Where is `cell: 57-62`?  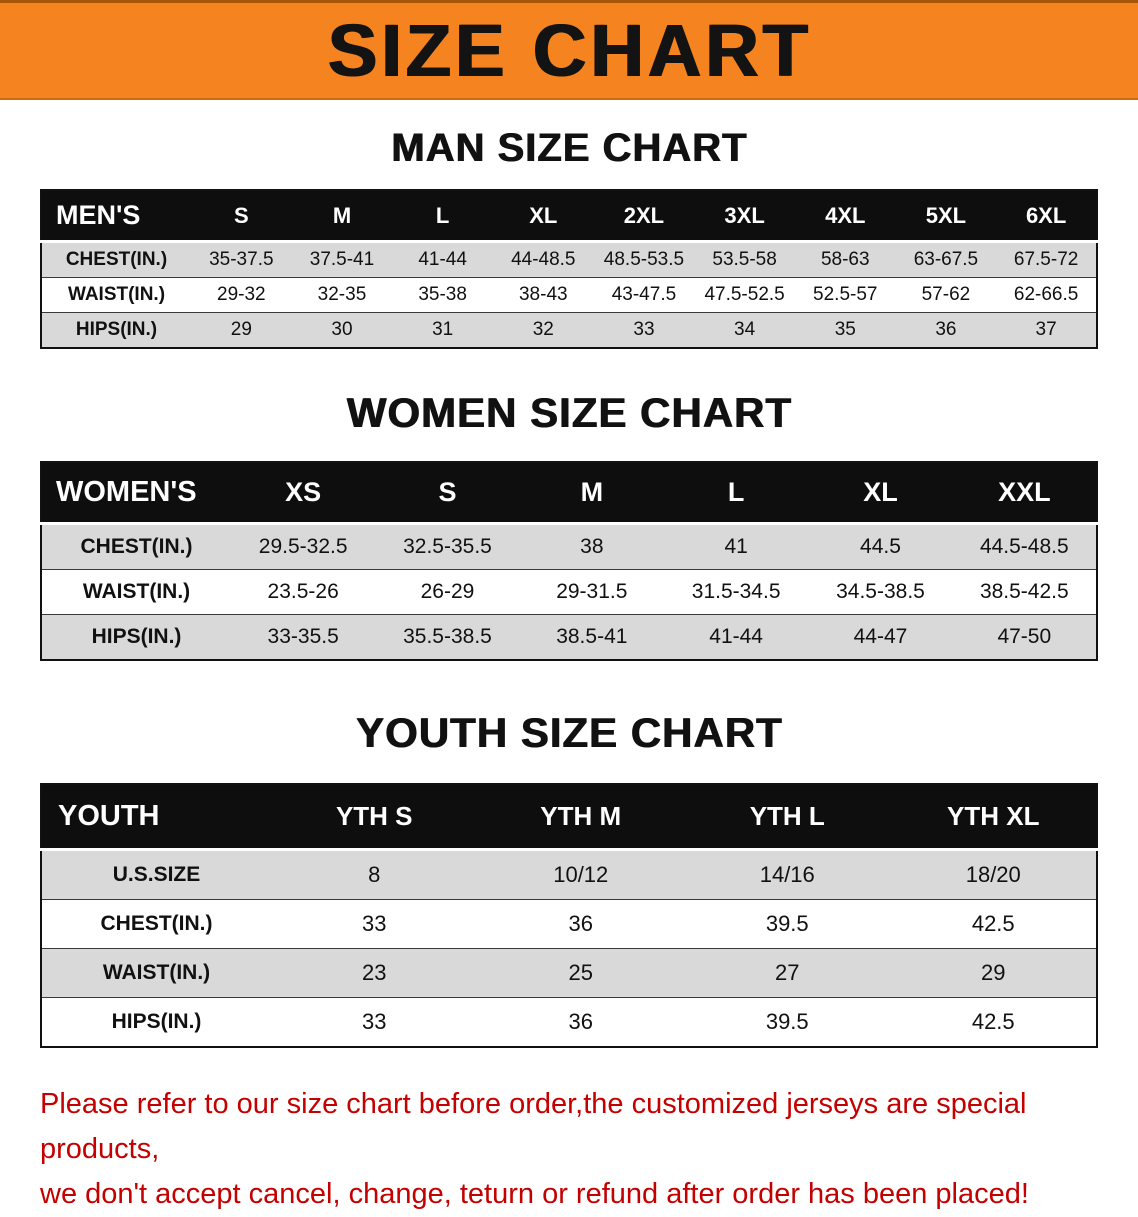 cell: 57-62 is located at coordinates (946, 295).